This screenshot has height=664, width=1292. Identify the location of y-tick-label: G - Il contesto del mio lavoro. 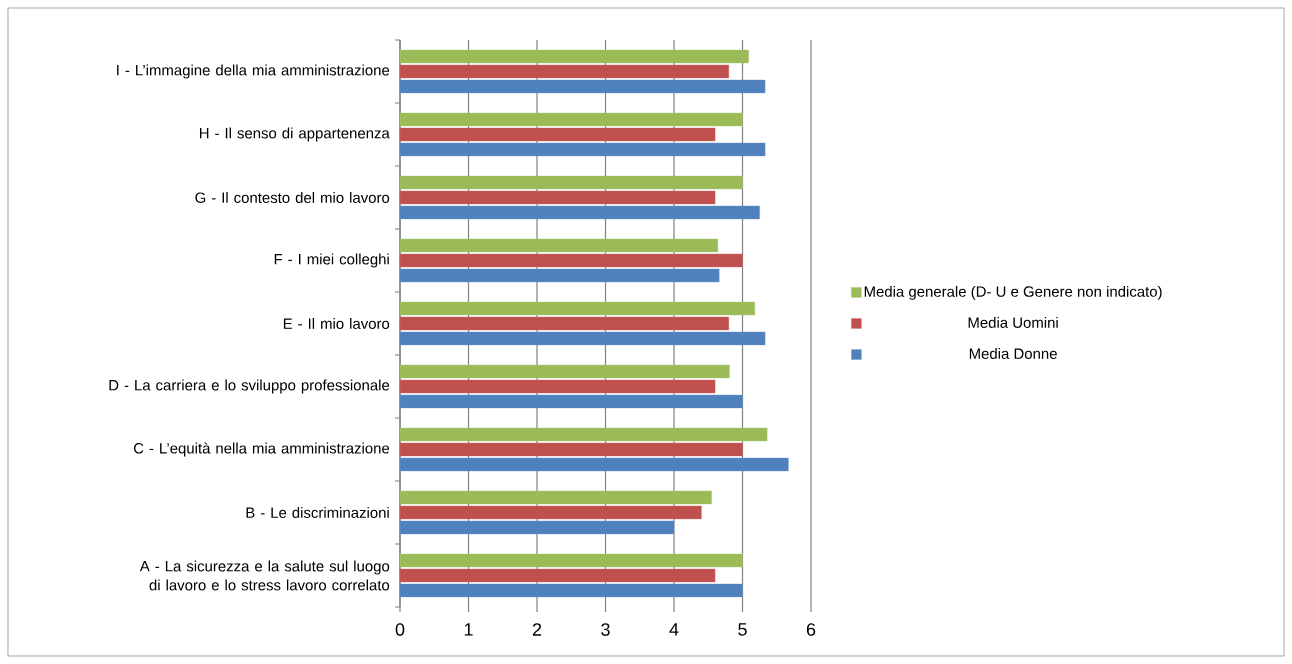
(292, 197).